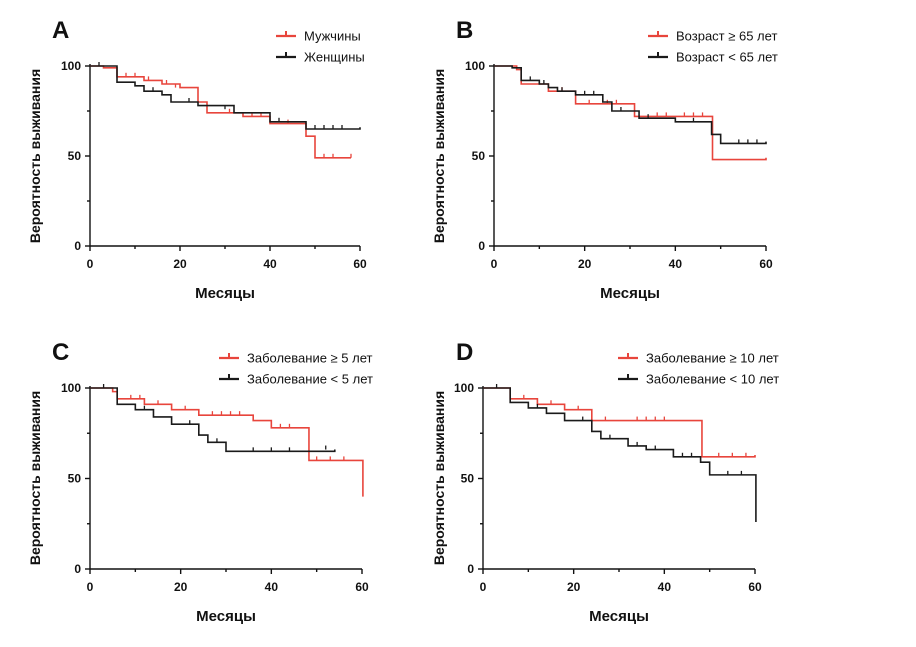 The height and width of the screenshot is (647, 916). Describe the element at coordinates (712, 379) in the screenshot. I see `legend-label-series-2: Заболевание < 10 лет` at that location.